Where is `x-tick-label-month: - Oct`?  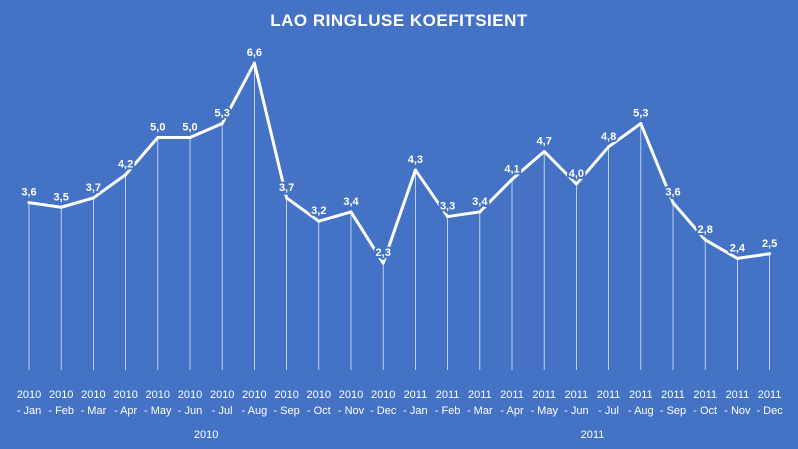 x-tick-label-month: - Oct is located at coordinates (705, 411).